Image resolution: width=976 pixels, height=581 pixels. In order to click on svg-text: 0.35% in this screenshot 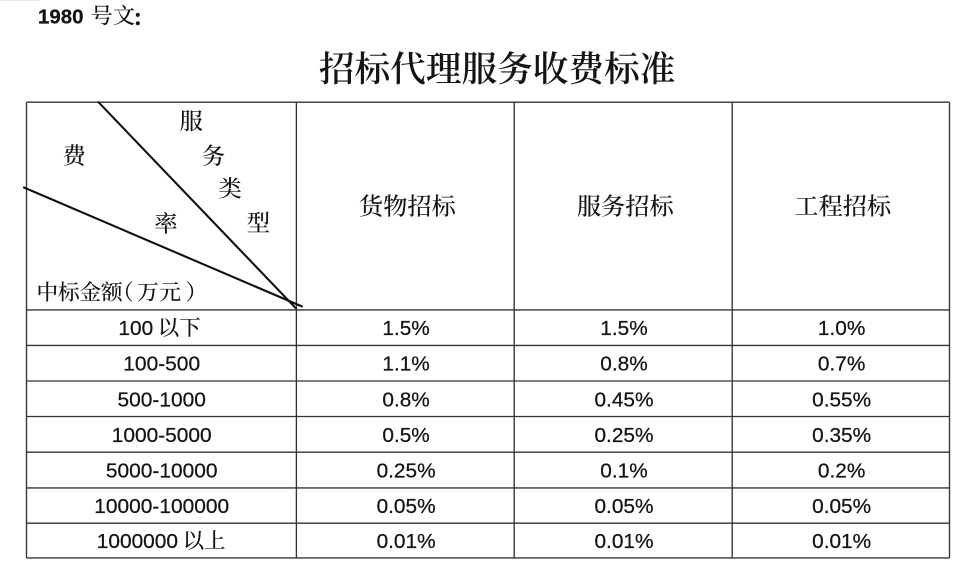, I will do `click(841, 436)`.